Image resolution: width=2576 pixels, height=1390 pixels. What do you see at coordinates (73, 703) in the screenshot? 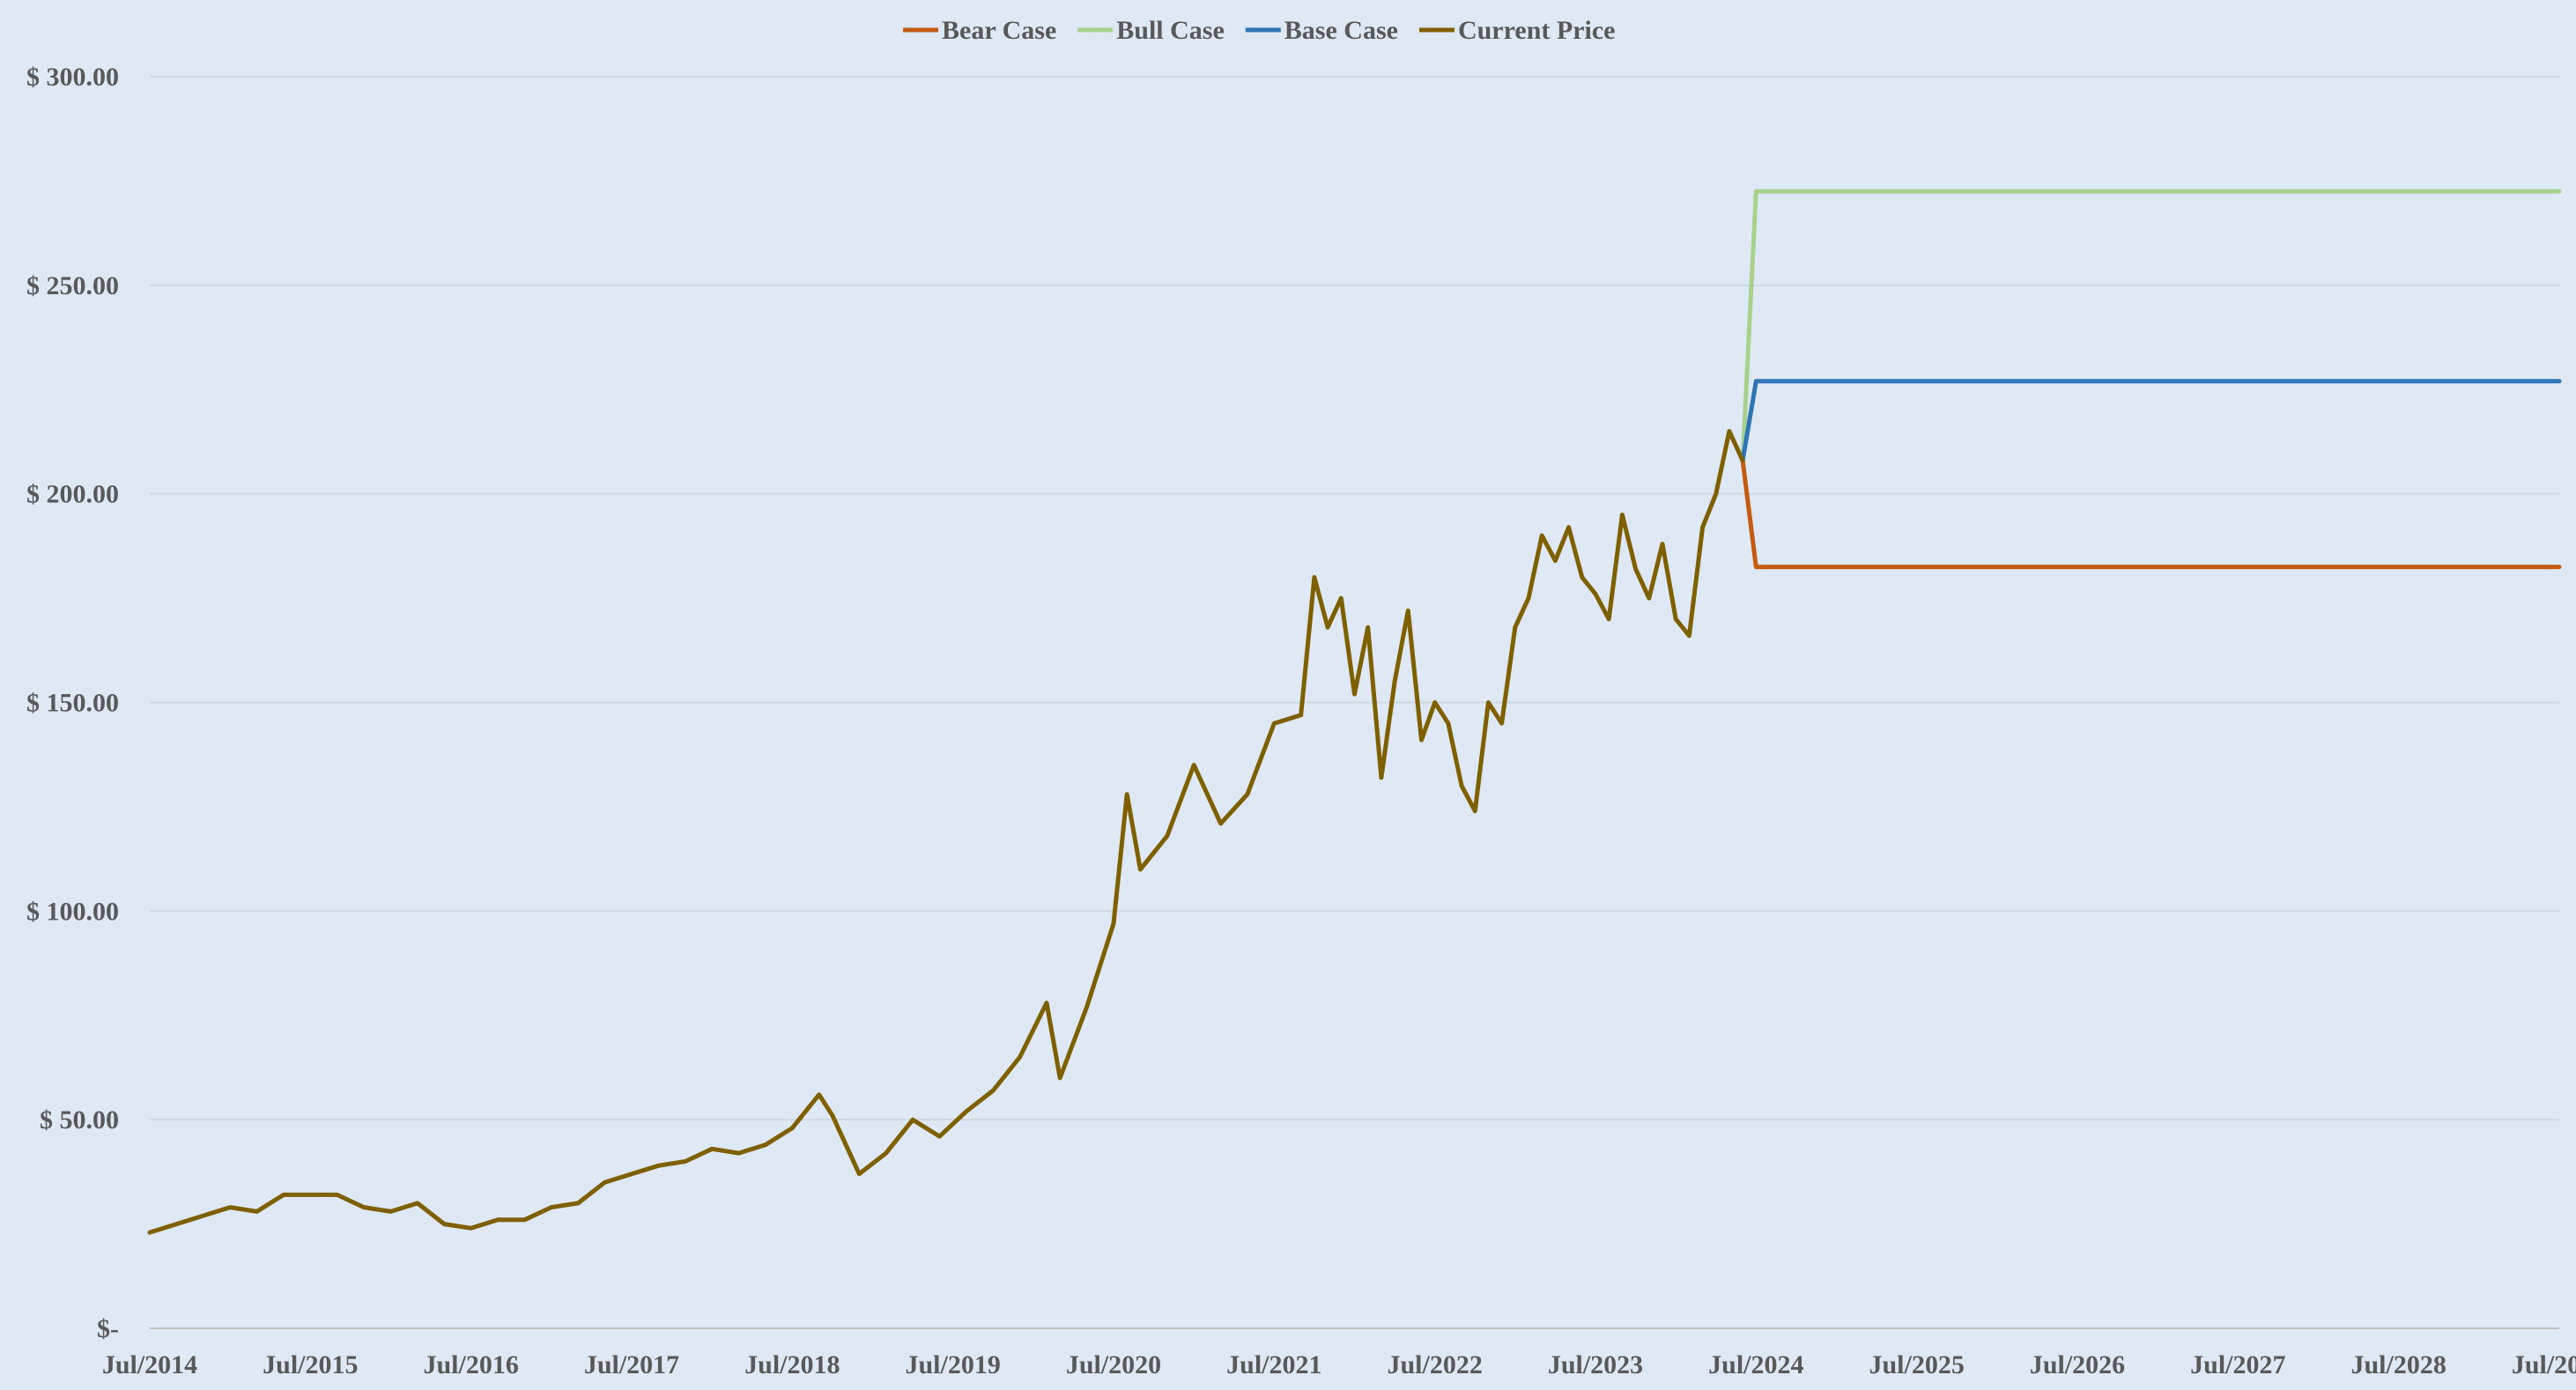
I see `y-tick-label: $ 150.00` at bounding box center [73, 703].